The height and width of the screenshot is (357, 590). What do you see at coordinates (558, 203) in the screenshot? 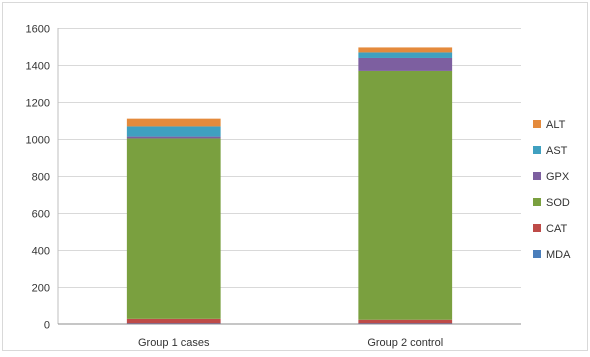
I see `legend-label: SOD` at bounding box center [558, 203].